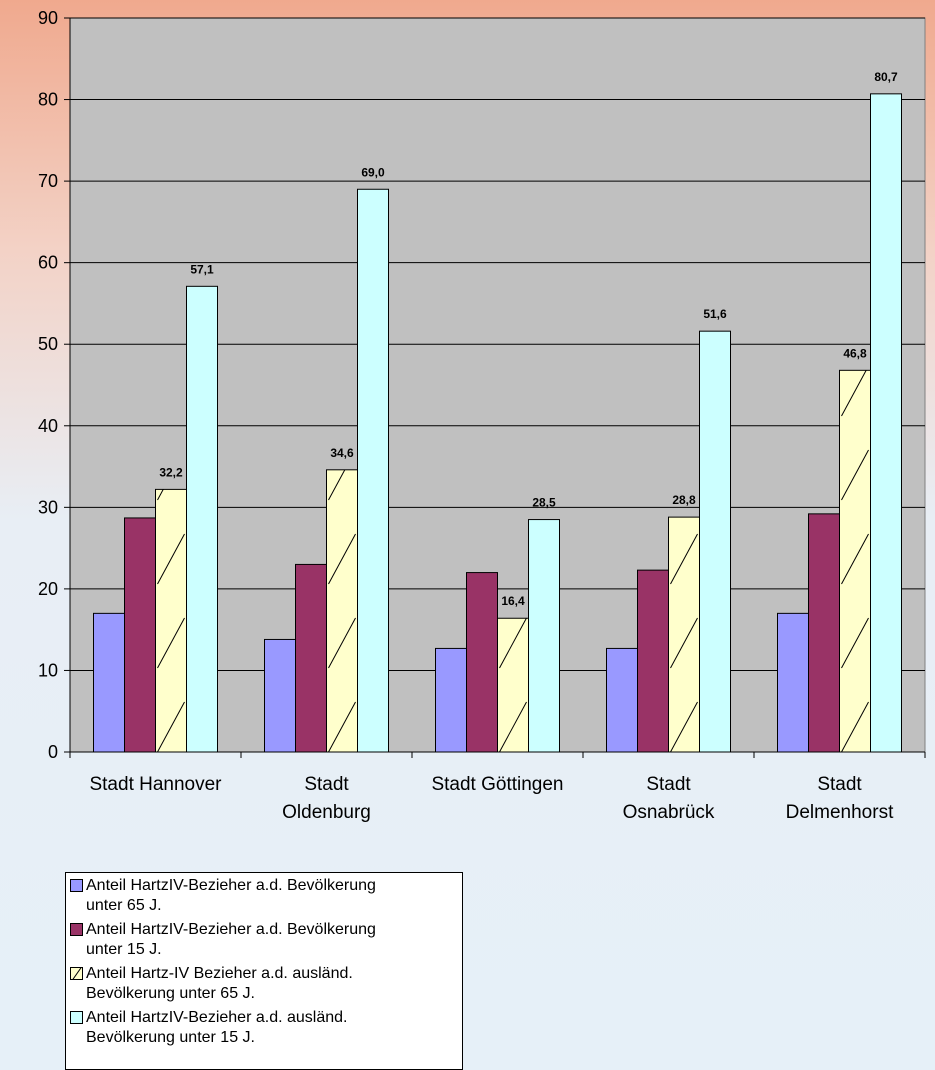  What do you see at coordinates (202, 269) in the screenshot?
I see `data-label: 57,1` at bounding box center [202, 269].